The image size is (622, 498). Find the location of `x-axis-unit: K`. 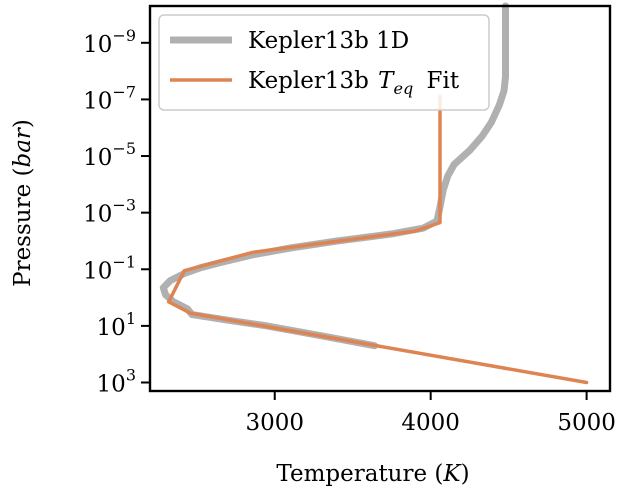

x-axis-unit: K is located at coordinates (452, 474).